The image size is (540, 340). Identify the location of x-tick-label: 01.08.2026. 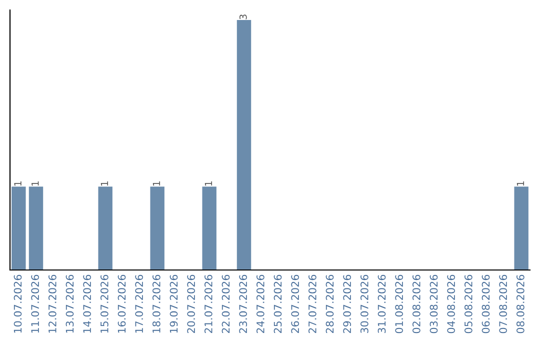
(399, 304).